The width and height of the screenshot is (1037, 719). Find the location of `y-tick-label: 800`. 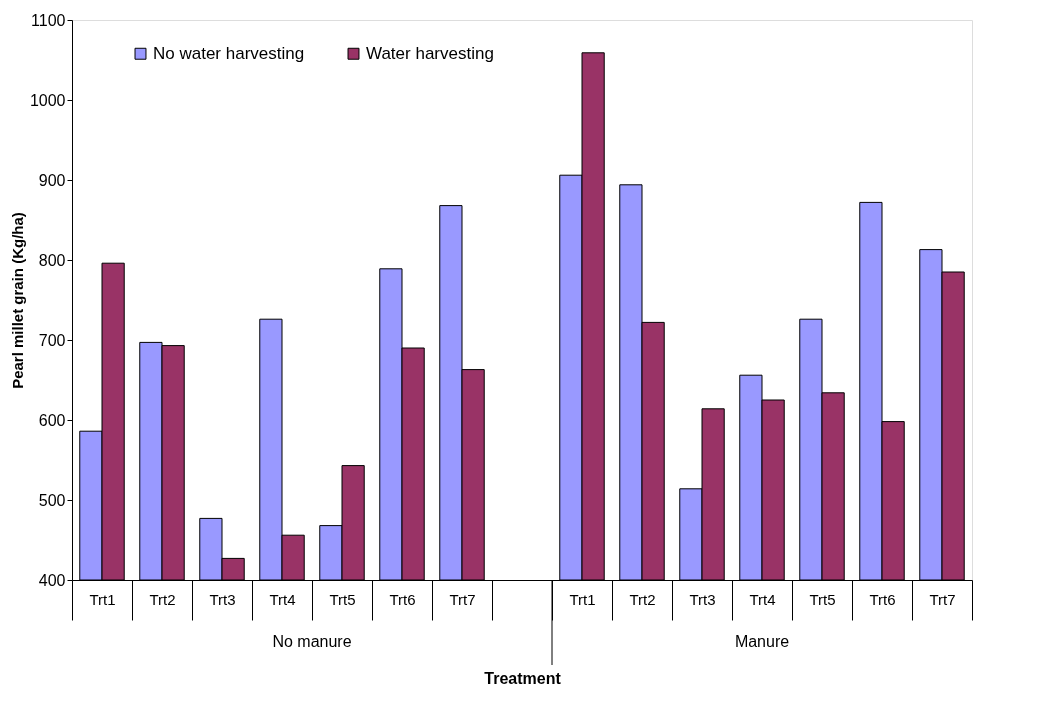

y-tick-label: 800 is located at coordinates (52, 260).